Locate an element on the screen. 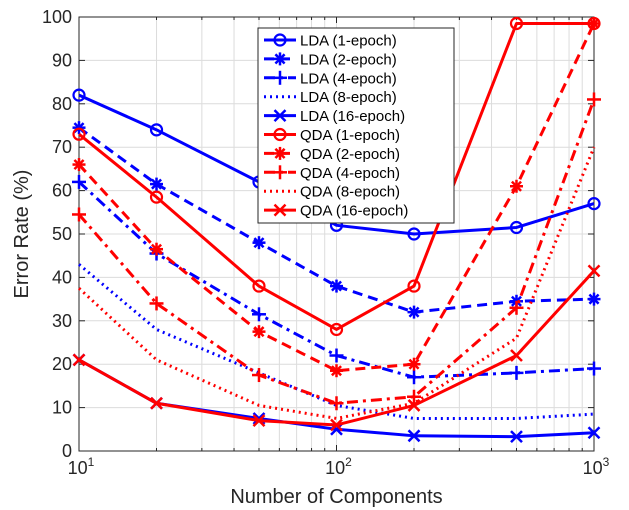  legend-box is located at coordinates (356, 125).